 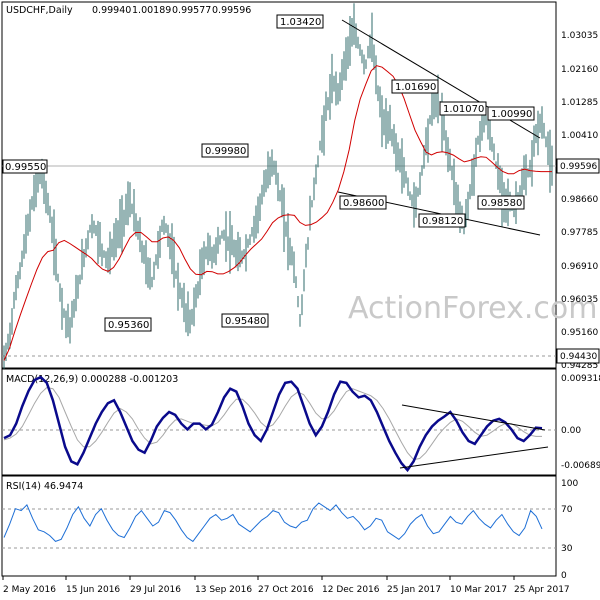 What do you see at coordinates (579, 300) in the screenshot?
I see `price-tick-label: 0.96035` at bounding box center [579, 300].